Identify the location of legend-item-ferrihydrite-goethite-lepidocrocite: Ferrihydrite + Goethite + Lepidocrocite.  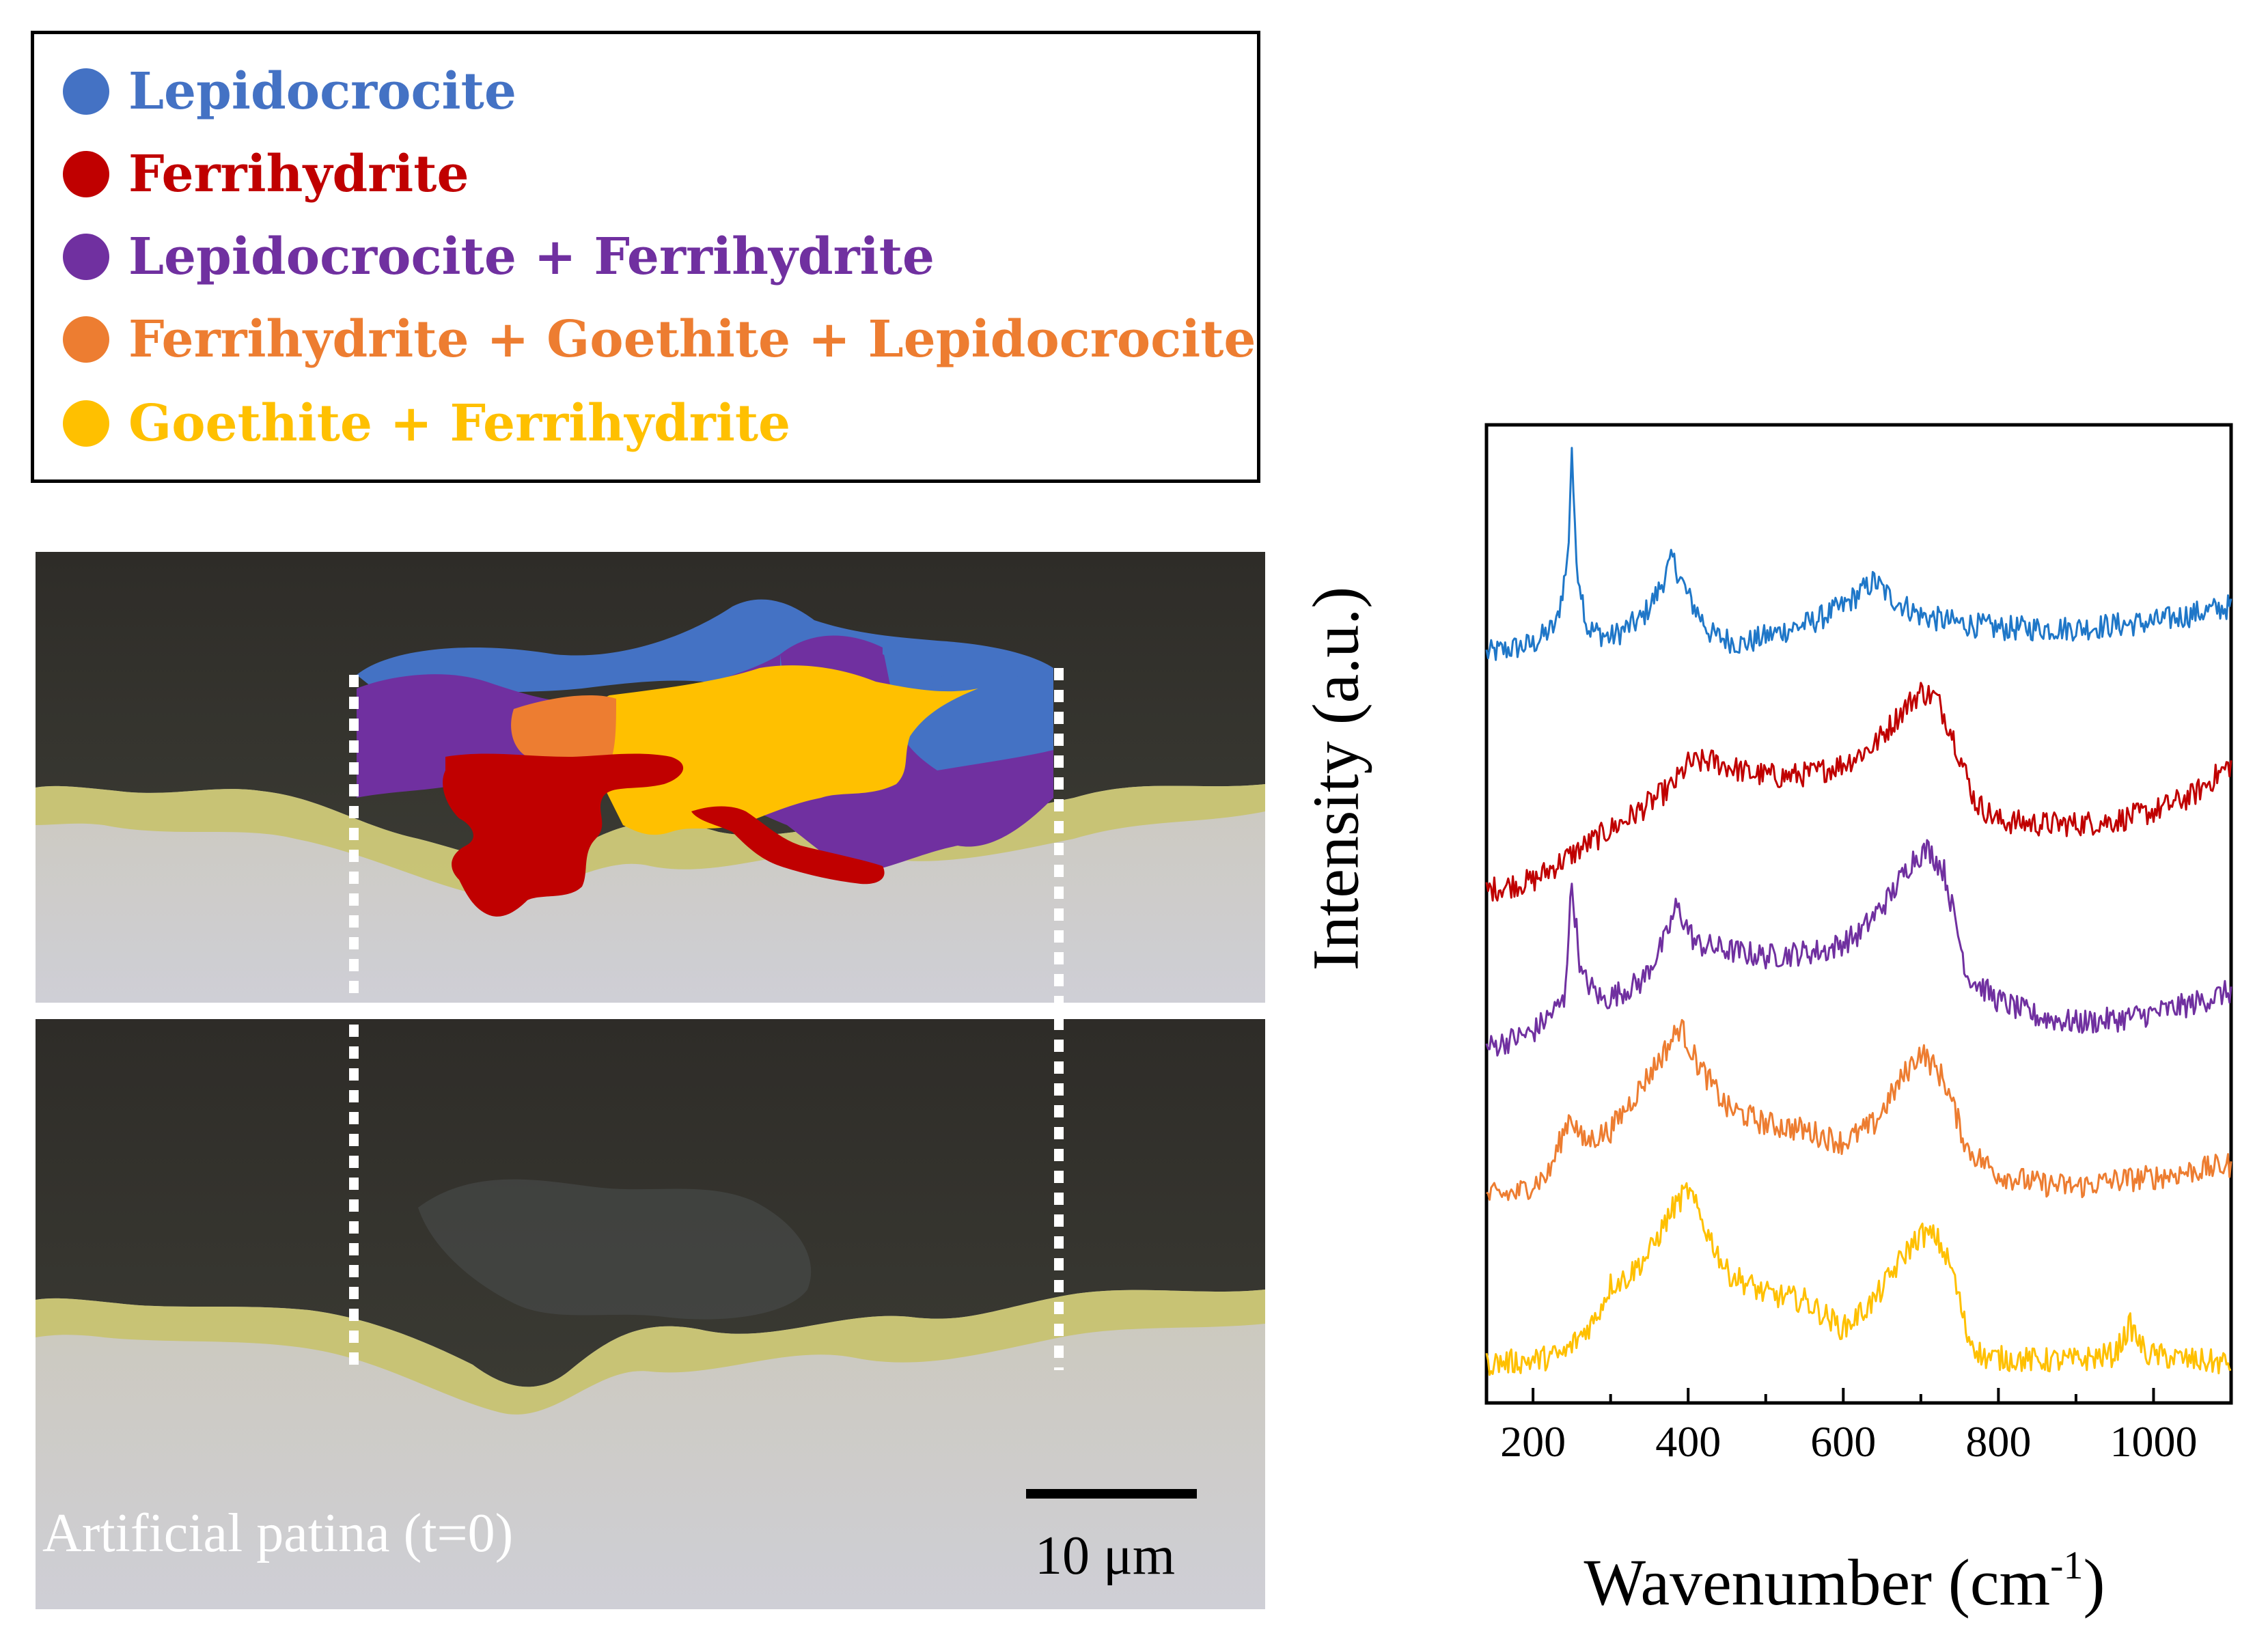
(659, 339).